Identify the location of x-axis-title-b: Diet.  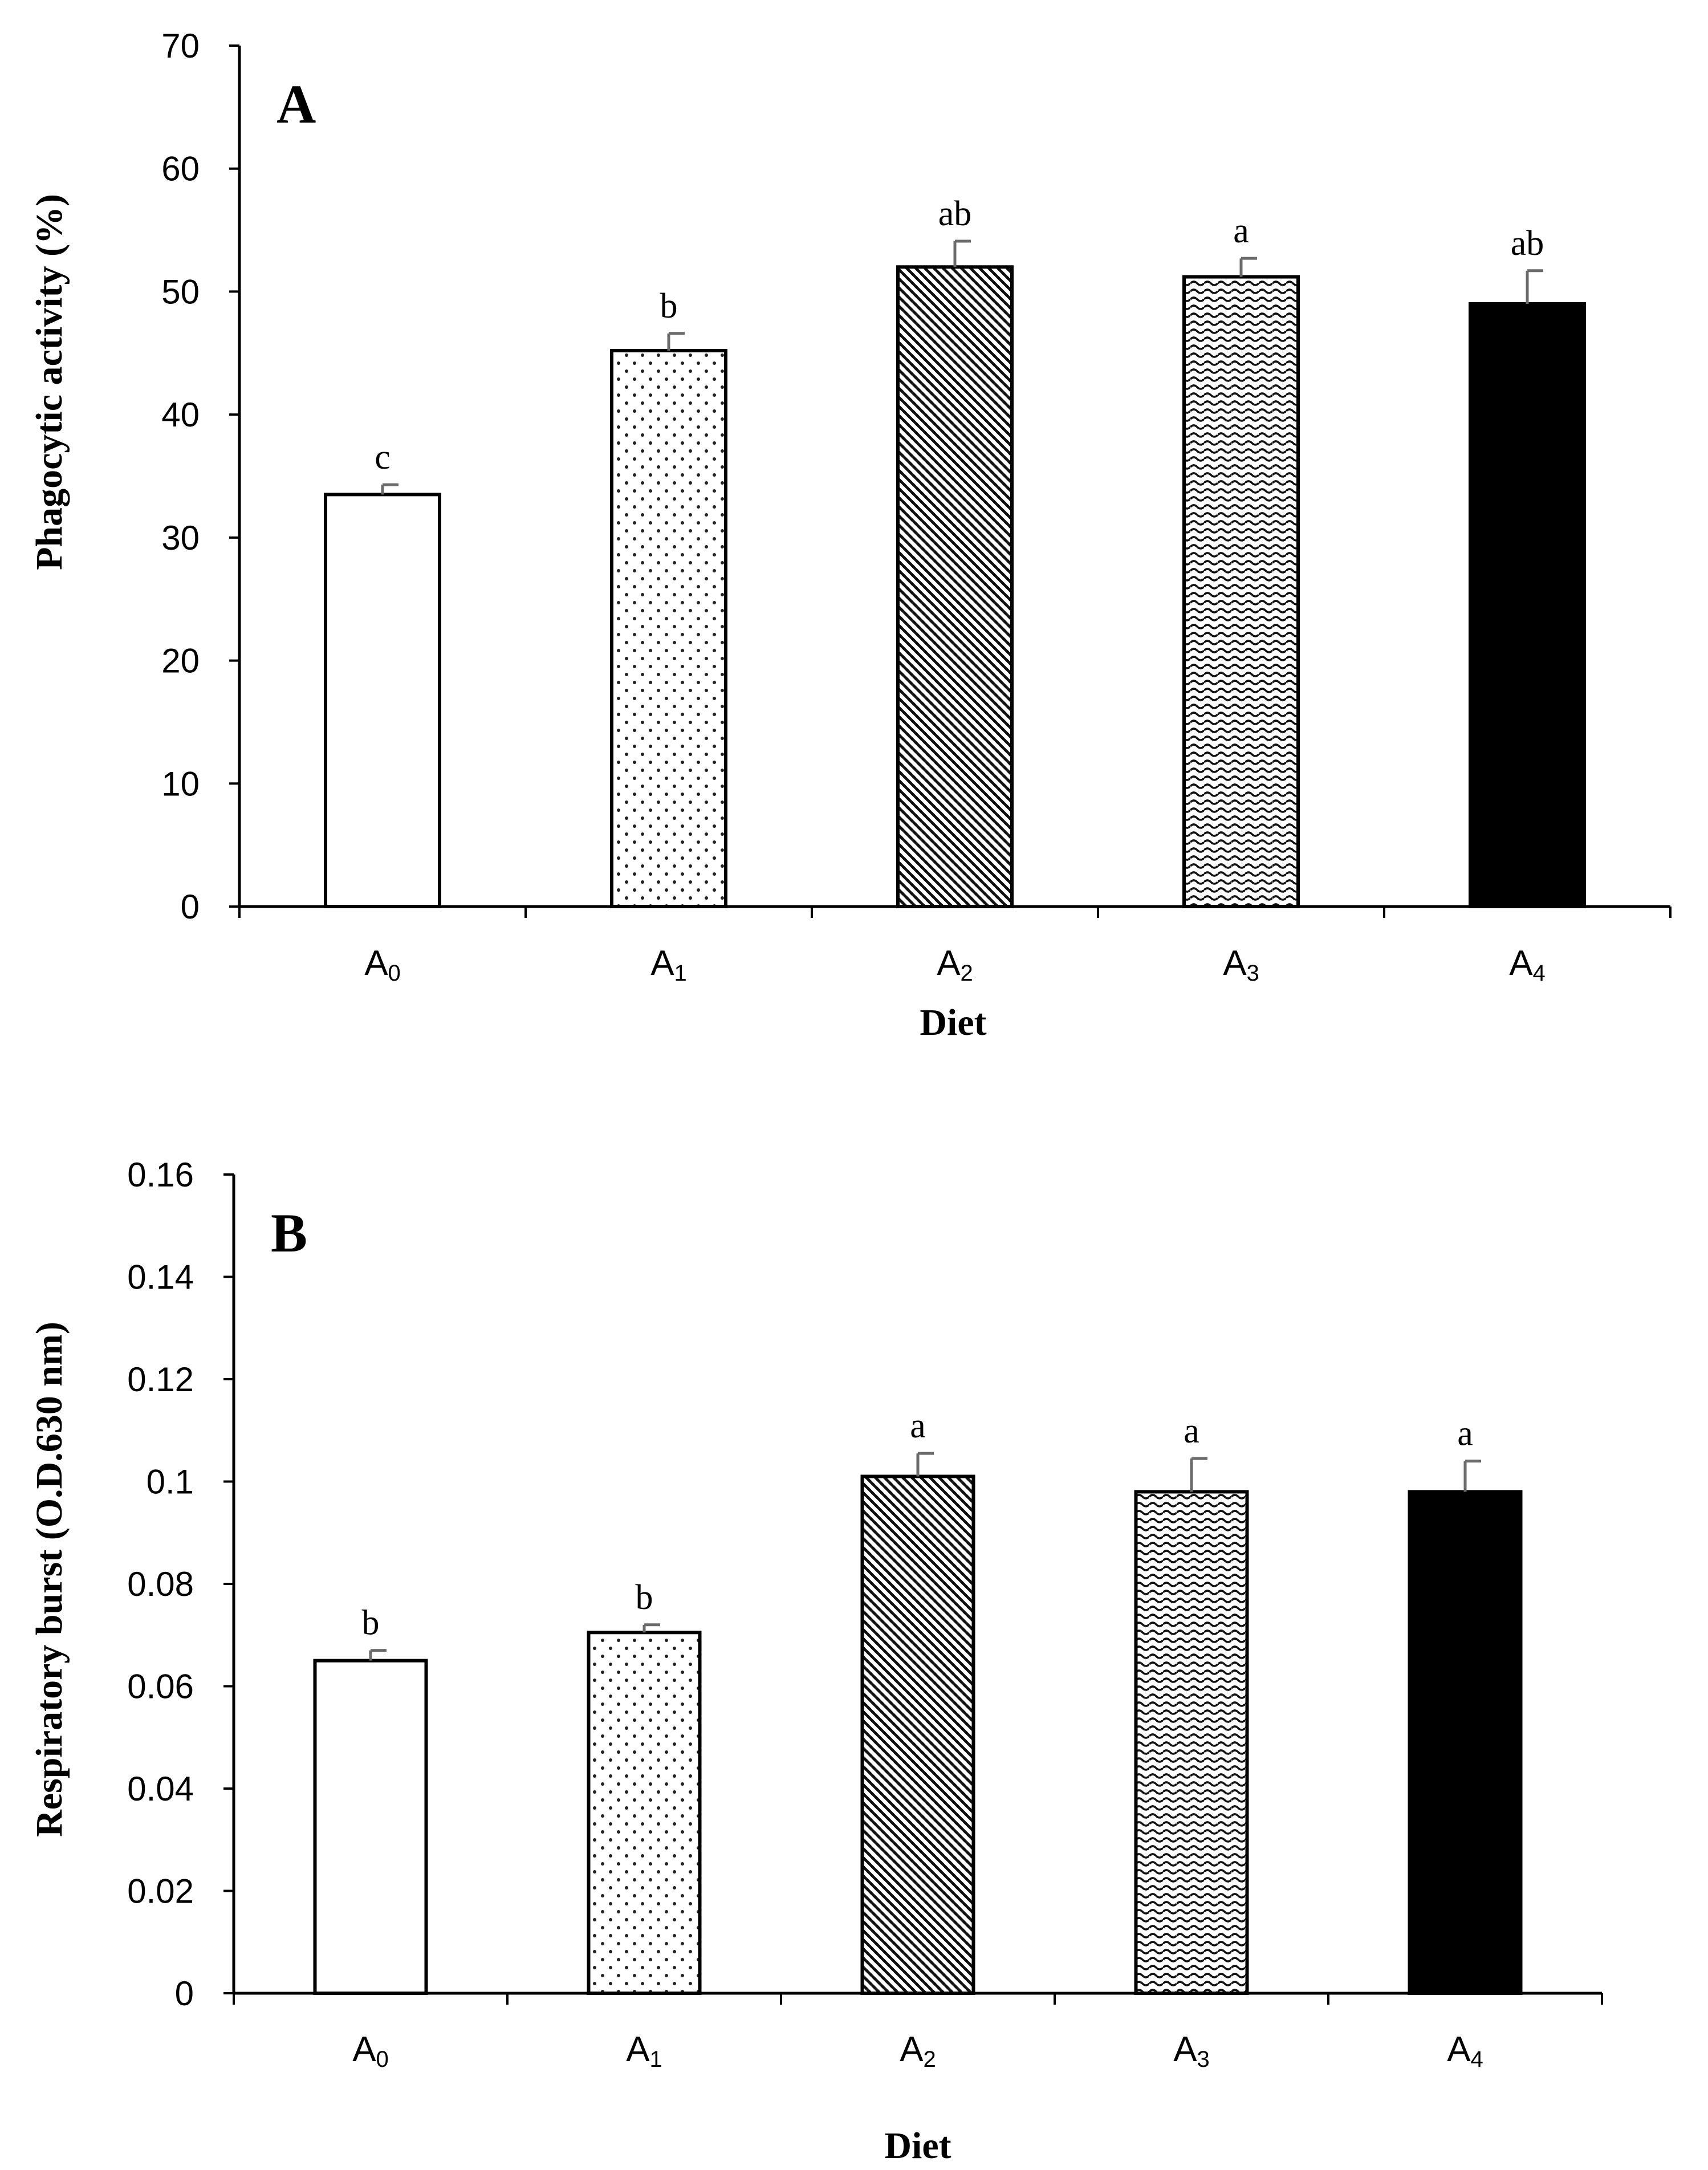
(917, 2146).